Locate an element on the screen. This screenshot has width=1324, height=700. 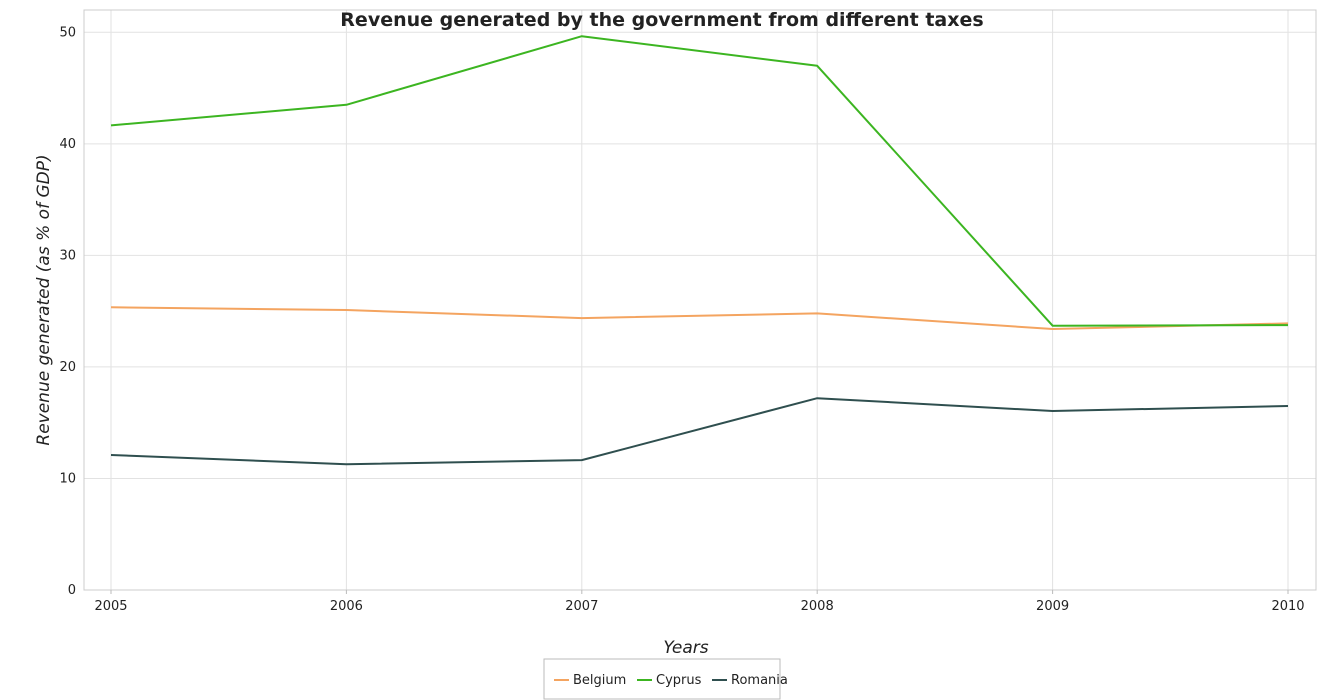
series-line-belgium is located at coordinates (699, 318).